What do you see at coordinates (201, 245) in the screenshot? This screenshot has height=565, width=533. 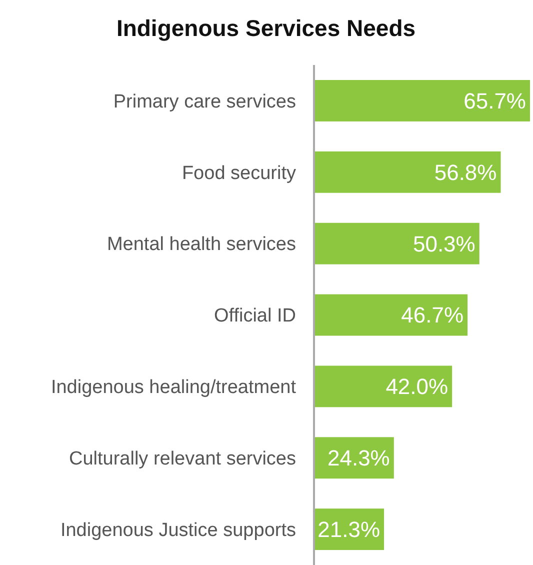 I see `y-tick-label: Mental health services` at bounding box center [201, 245].